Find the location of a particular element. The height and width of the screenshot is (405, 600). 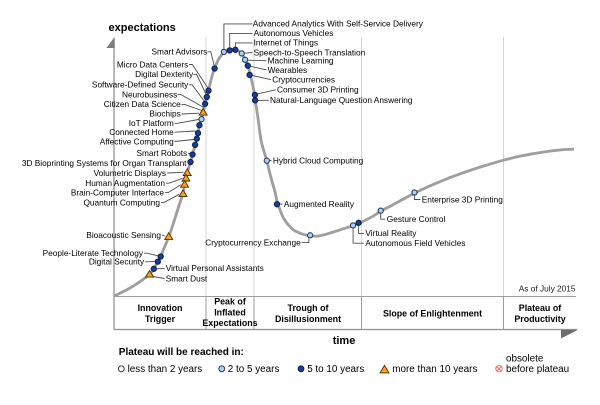

svg-text: Machine Learning is located at coordinates (301, 61).